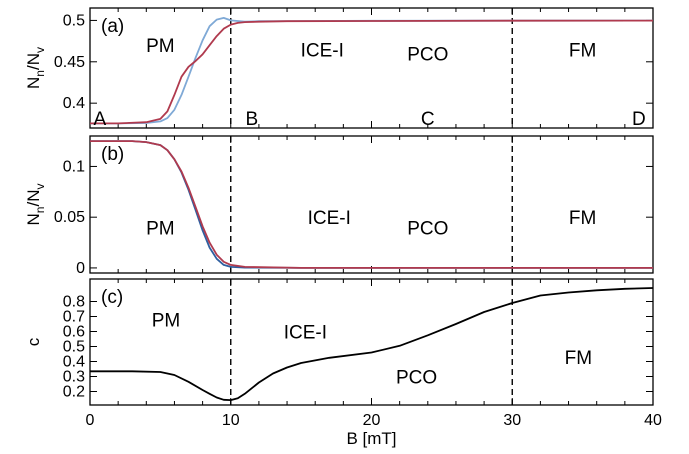 The image size is (689, 454). Describe the element at coordinates (74, 166) in the screenshot. I see `y-tick-label: 0.1` at that location.